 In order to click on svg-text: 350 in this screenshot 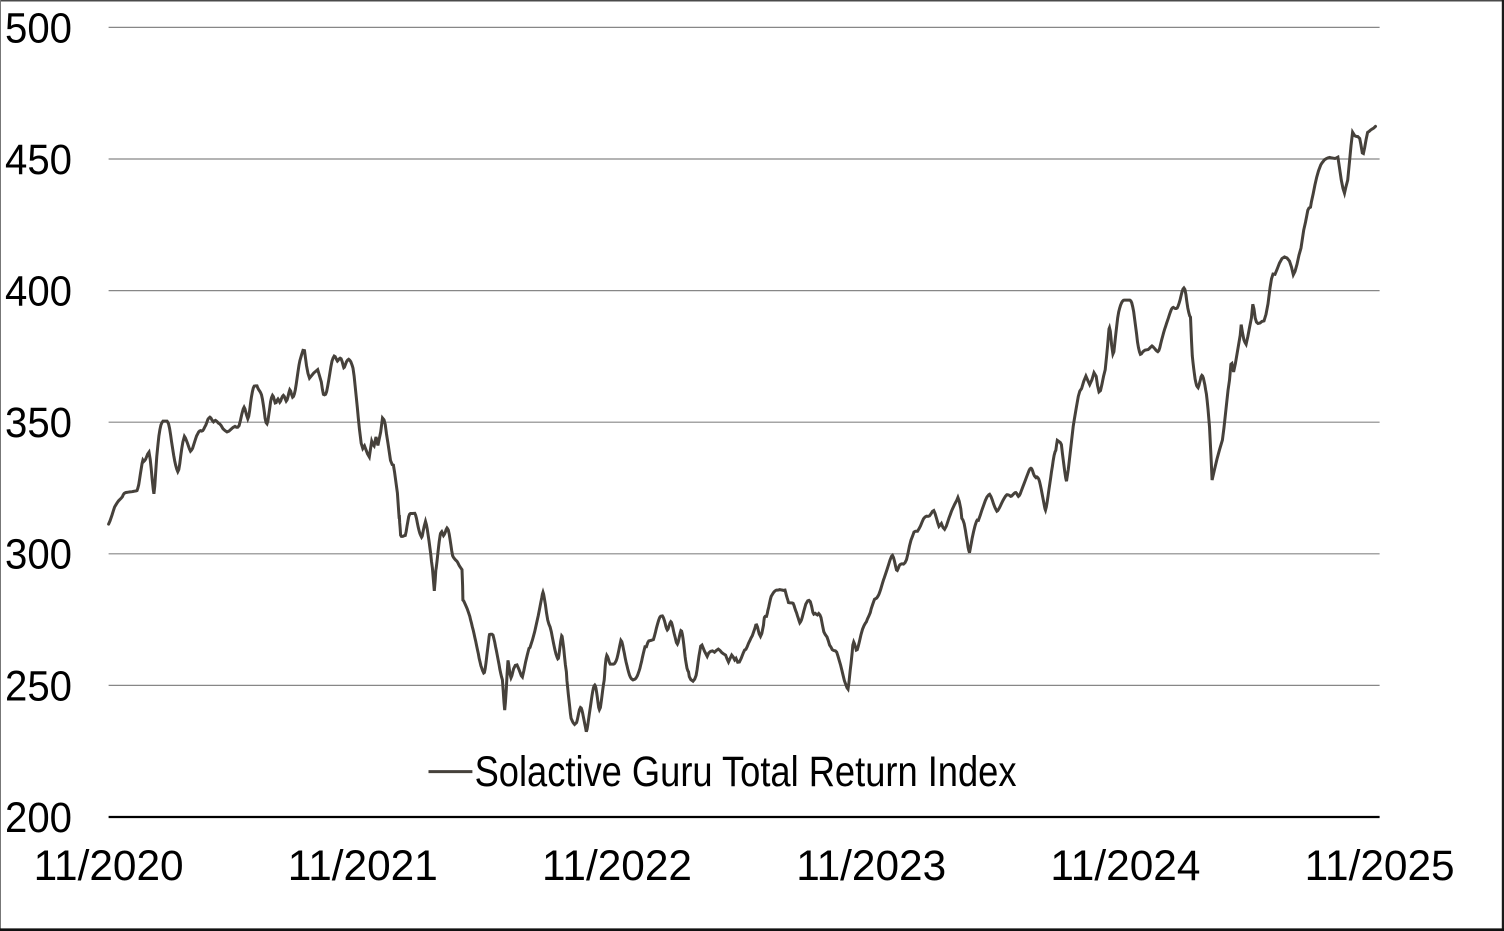, I will do `click(38, 423)`.